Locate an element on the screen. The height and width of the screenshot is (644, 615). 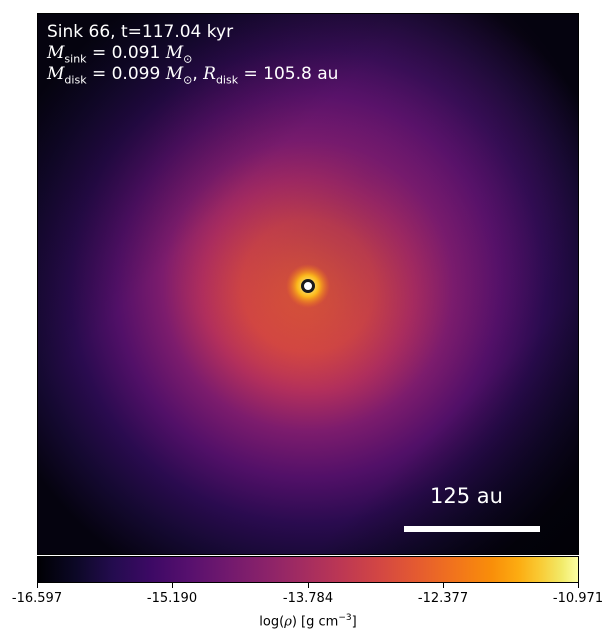
colorbar-tick-label-1: -15.190 is located at coordinates (172, 598).